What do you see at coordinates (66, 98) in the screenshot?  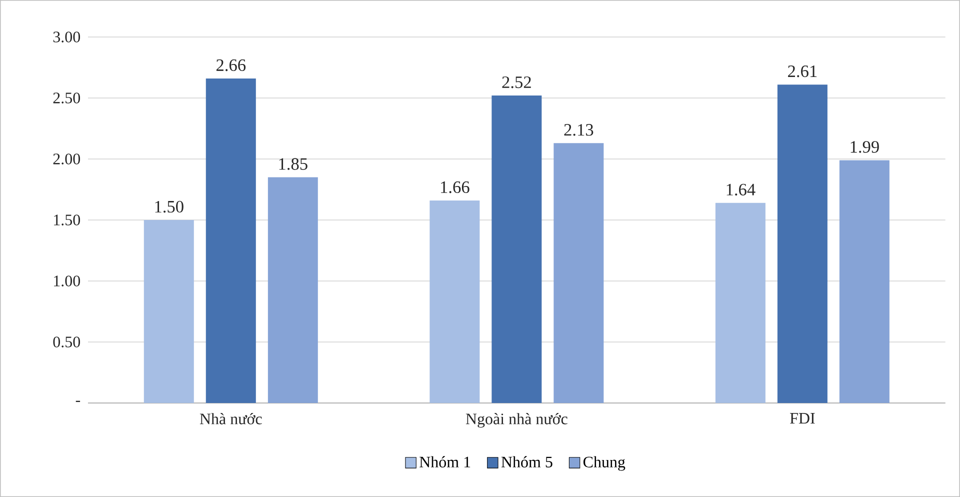 I see `y-tick-label: 2.50` at bounding box center [66, 98].